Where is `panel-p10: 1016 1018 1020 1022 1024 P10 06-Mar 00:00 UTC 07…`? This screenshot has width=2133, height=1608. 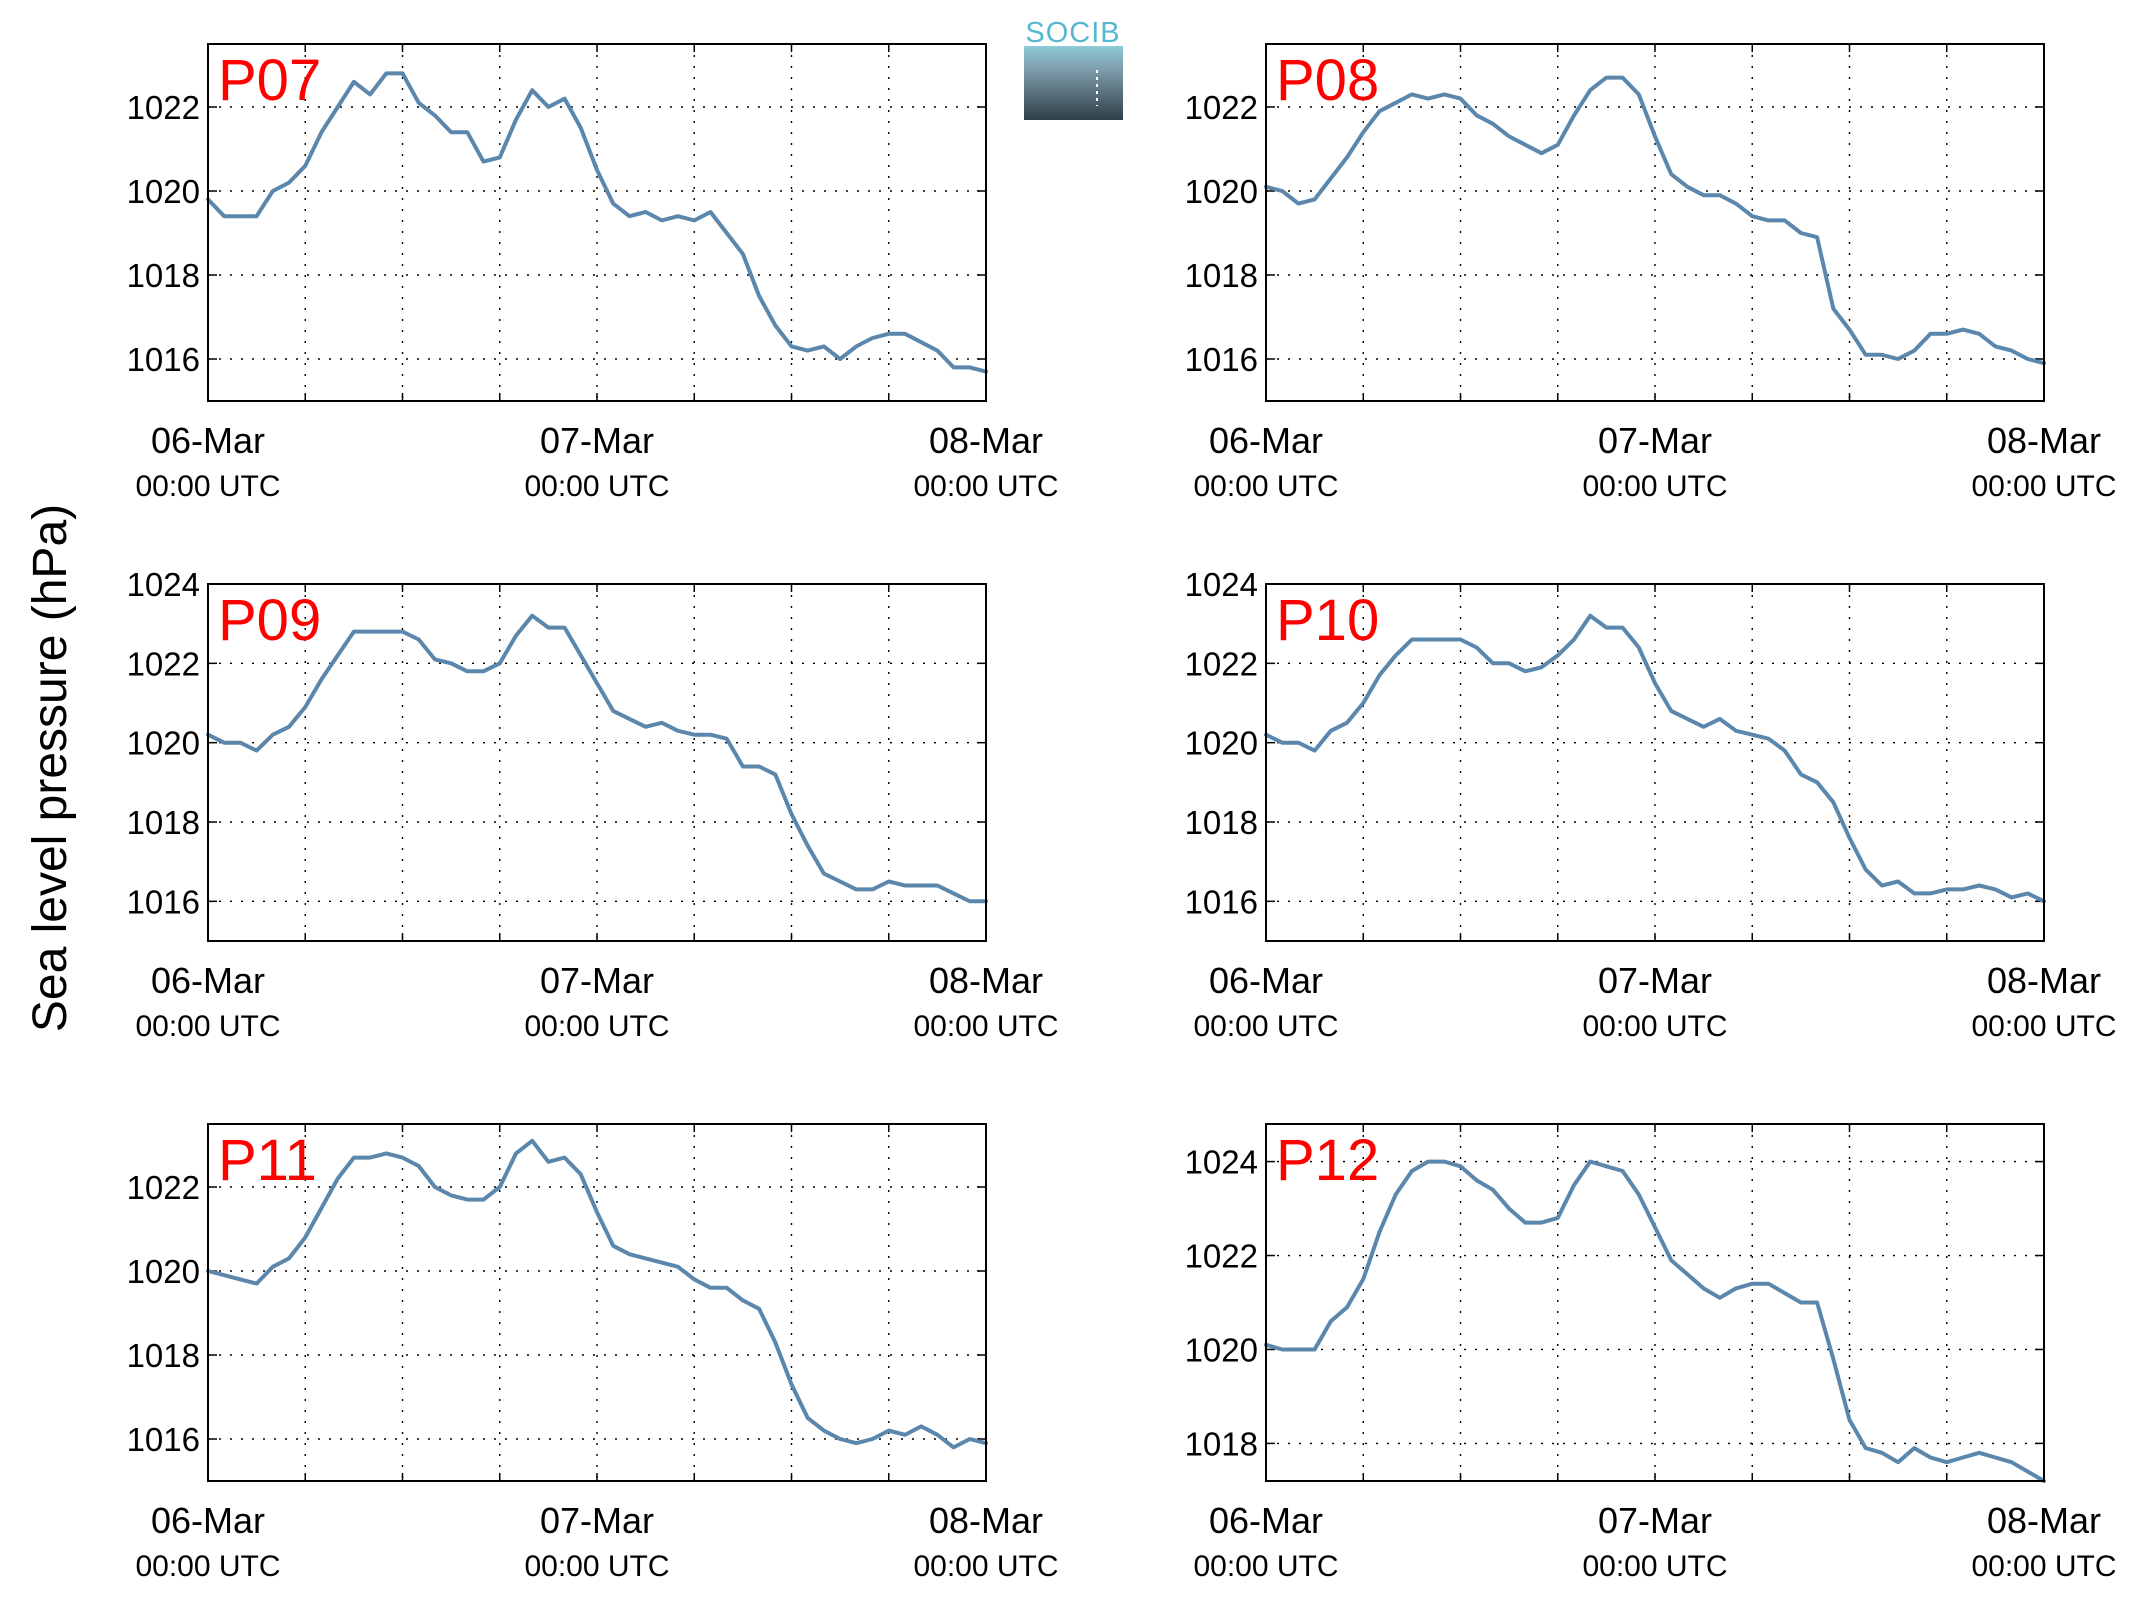 panel-p10: 1016 1018 1020 1022 1024 P10 06-Mar 00:00 UTC 07… is located at coordinates (1651, 804).